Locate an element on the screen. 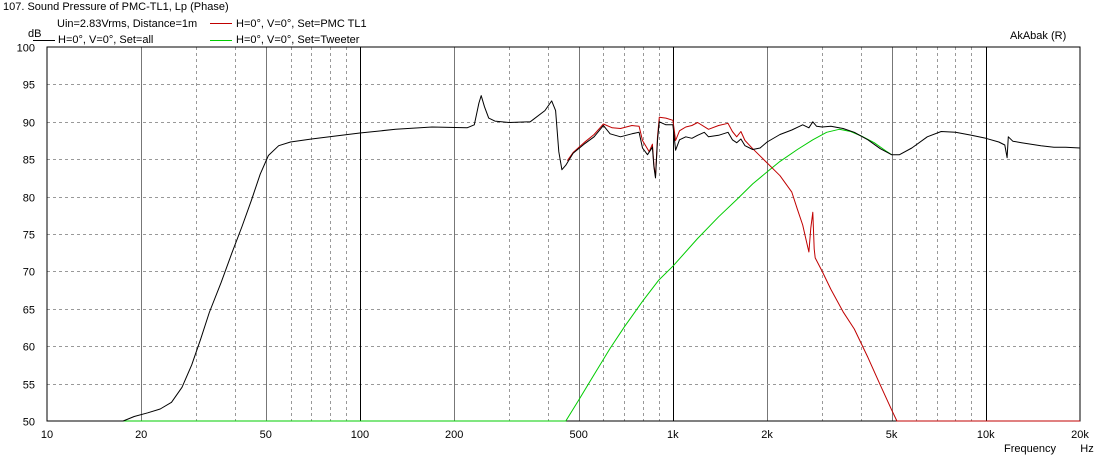  y-tick-label: 65 is located at coordinates (29, 311).